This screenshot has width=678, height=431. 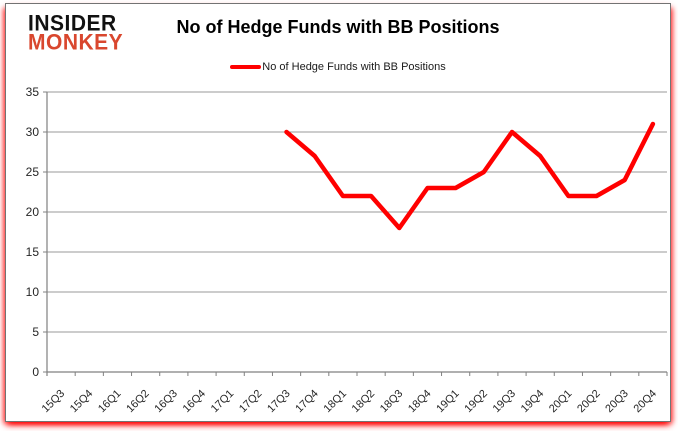 What do you see at coordinates (138, 402) in the screenshot?
I see `svg-text: 16Q2` at bounding box center [138, 402].